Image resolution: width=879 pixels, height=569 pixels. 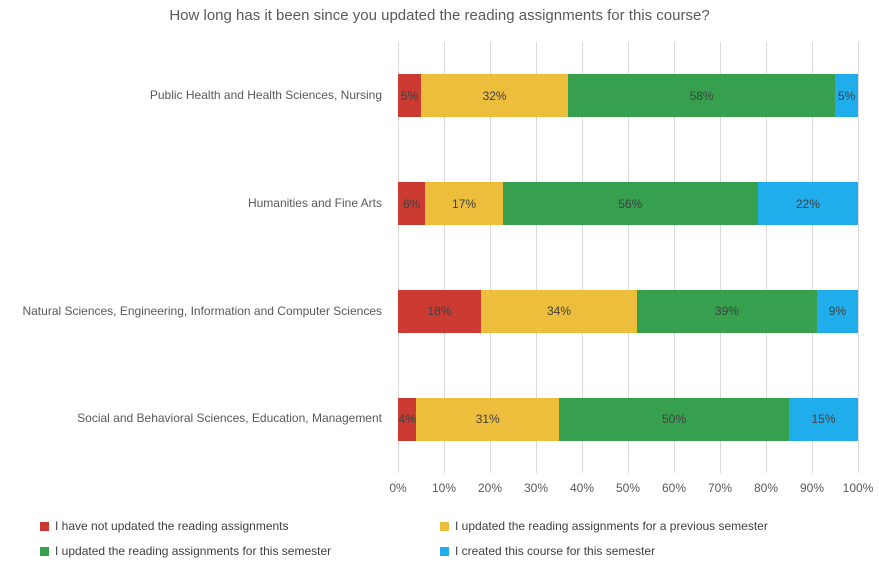 I want to click on x-tick-label: 100%, so click(x=858, y=488).